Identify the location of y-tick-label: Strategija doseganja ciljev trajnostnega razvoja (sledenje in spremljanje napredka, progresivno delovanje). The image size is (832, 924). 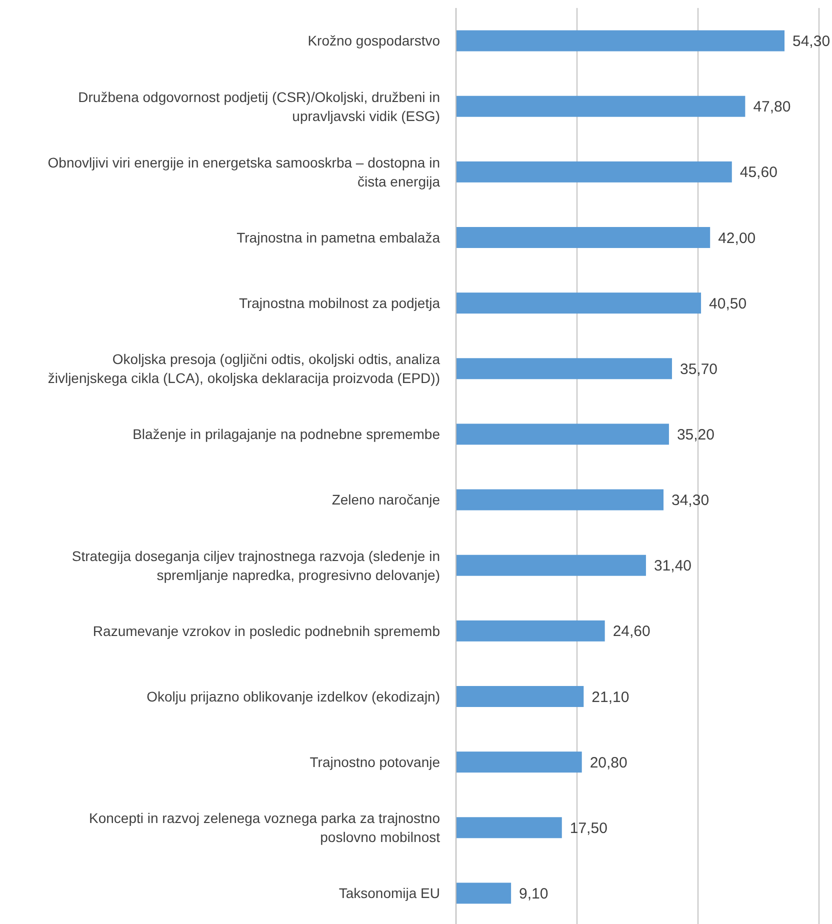
(256, 565).